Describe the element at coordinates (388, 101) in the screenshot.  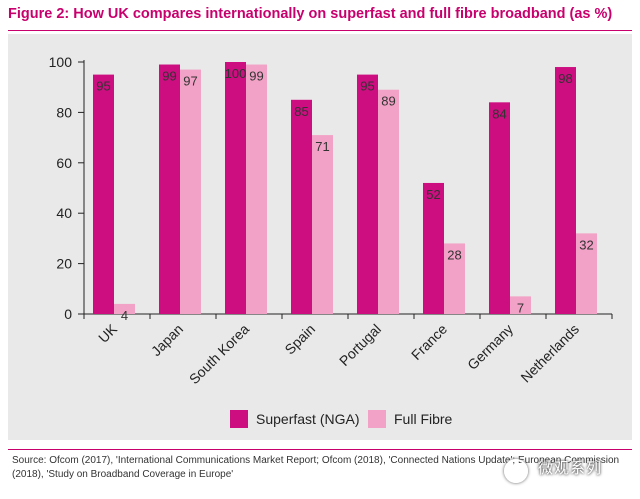
I see `data-label: 89` at that location.